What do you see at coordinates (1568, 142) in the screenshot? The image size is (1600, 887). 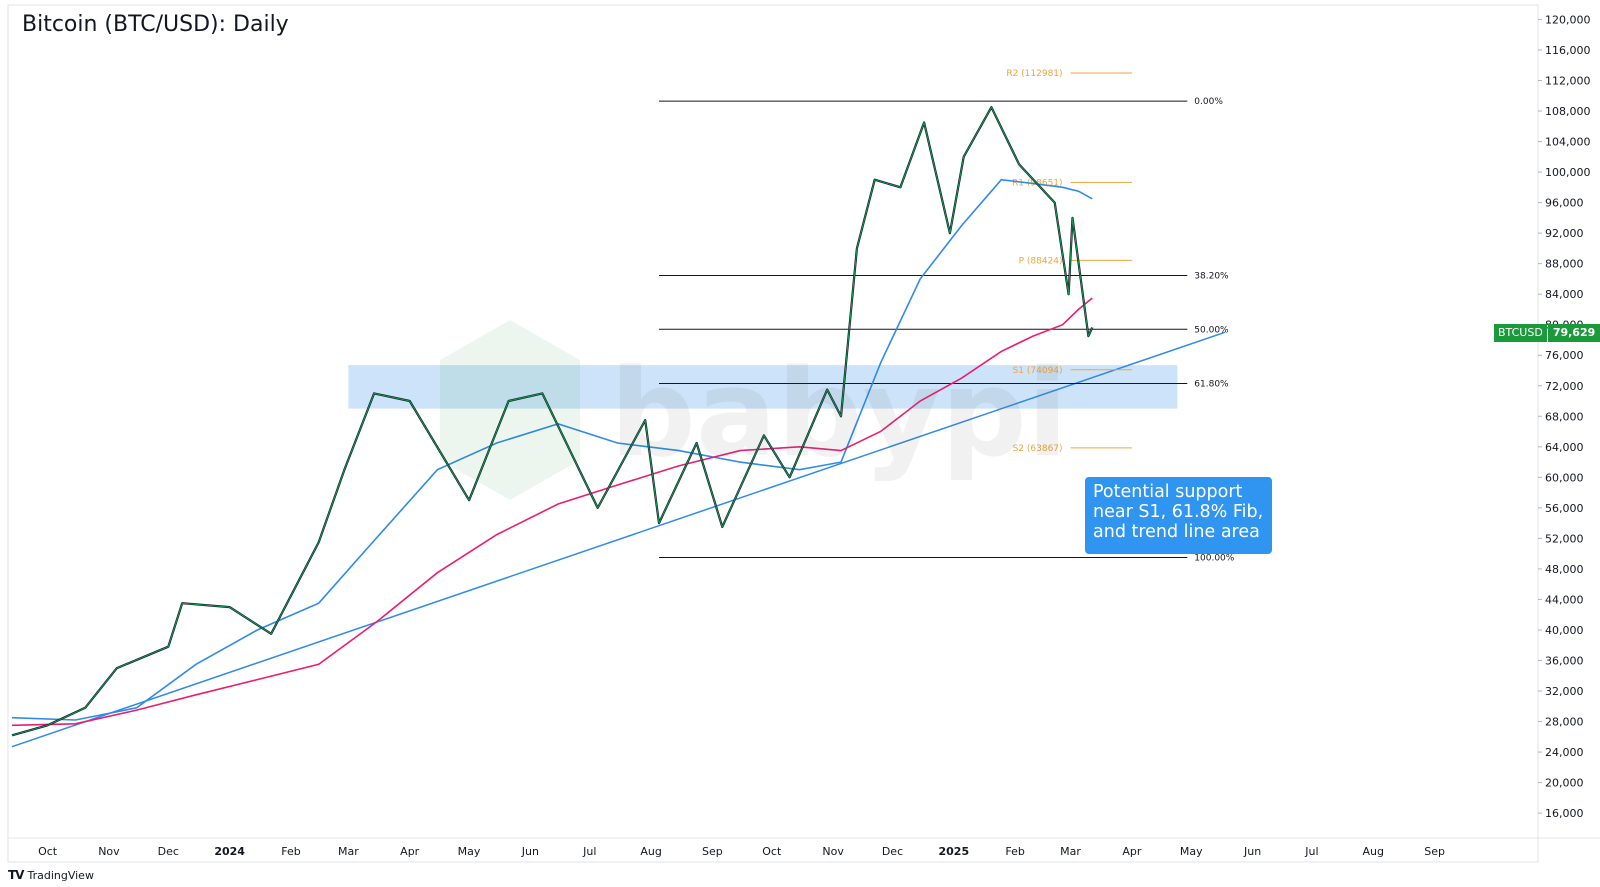 I see `y-tick-label: 104,000` at bounding box center [1568, 142].